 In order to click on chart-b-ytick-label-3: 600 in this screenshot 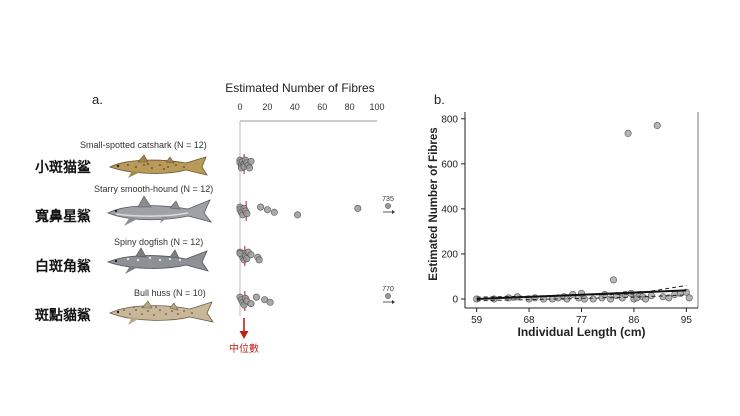, I will do `click(449, 164)`.